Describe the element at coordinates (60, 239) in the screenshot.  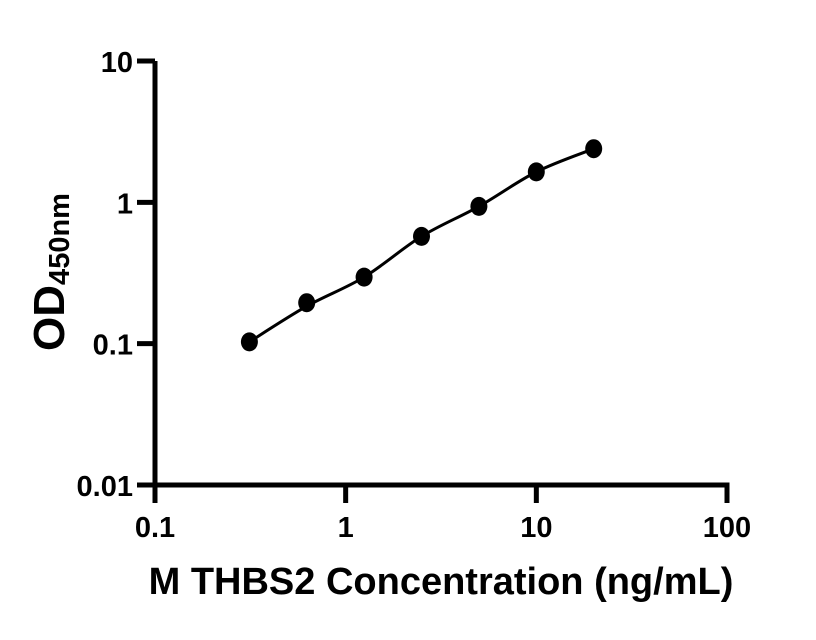
I see `y-axis-title-subscript: 450nm` at that location.